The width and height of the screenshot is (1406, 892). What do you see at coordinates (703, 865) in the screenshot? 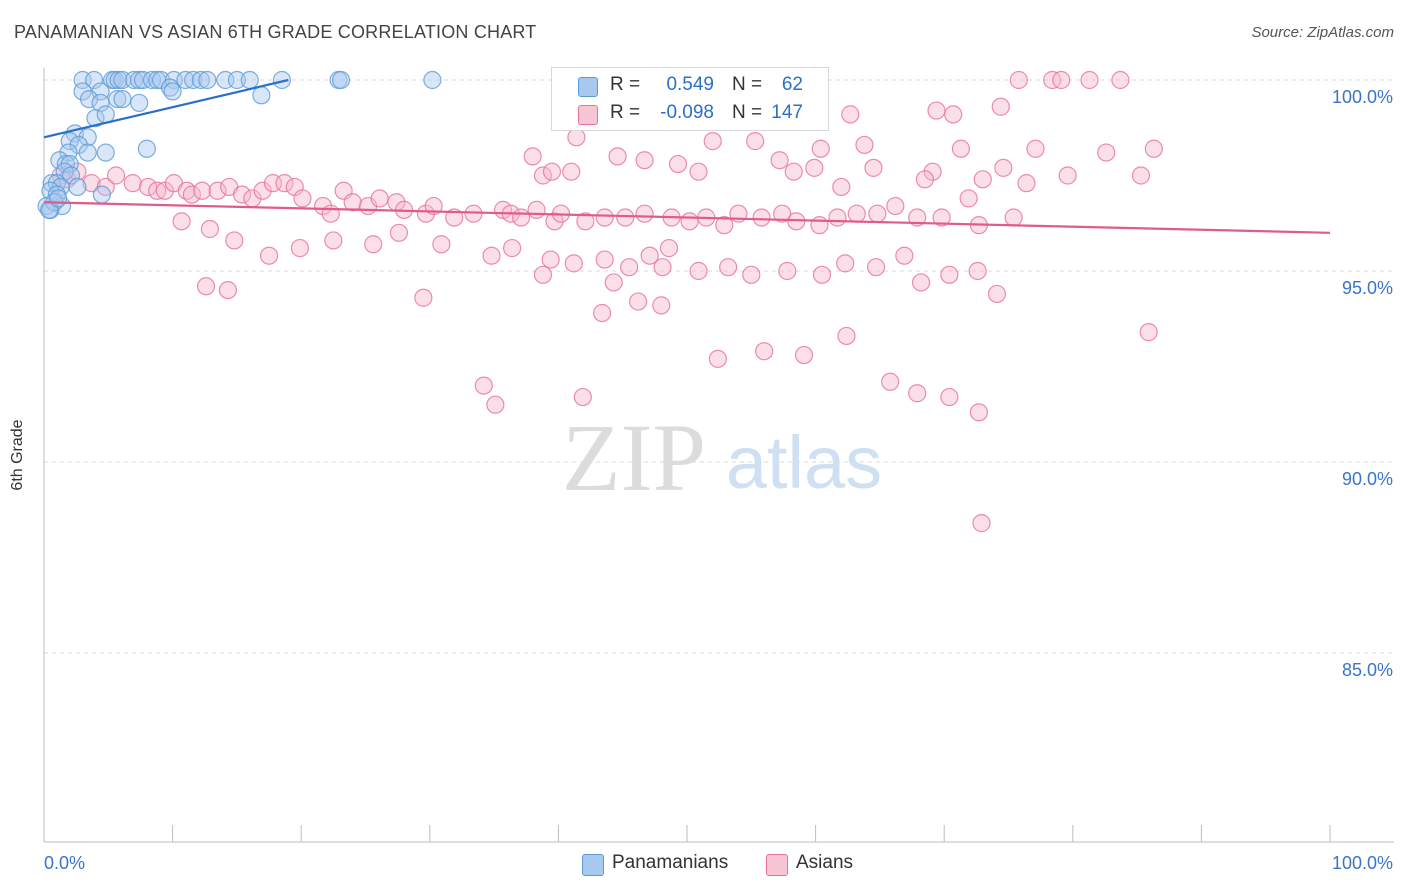
I see `legend: Panamanians Asians` at bounding box center [703, 865].